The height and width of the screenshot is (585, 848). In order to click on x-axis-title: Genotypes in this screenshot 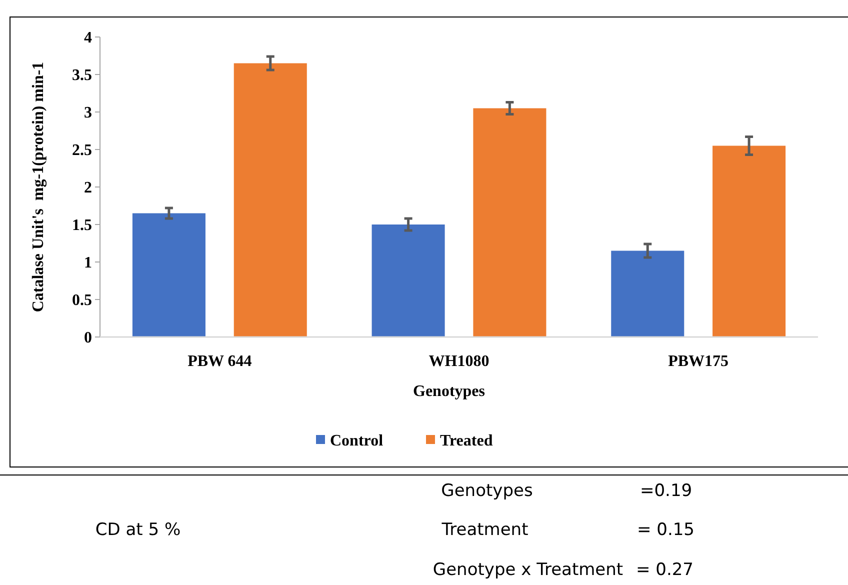, I will do `click(449, 391)`.